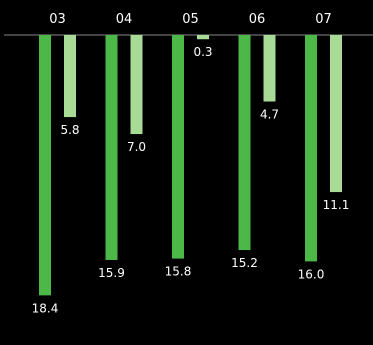 The width and height of the screenshot is (373, 345). Describe the element at coordinates (111, 273) in the screenshot. I see `value-label-series1-04: 15.9` at that location.